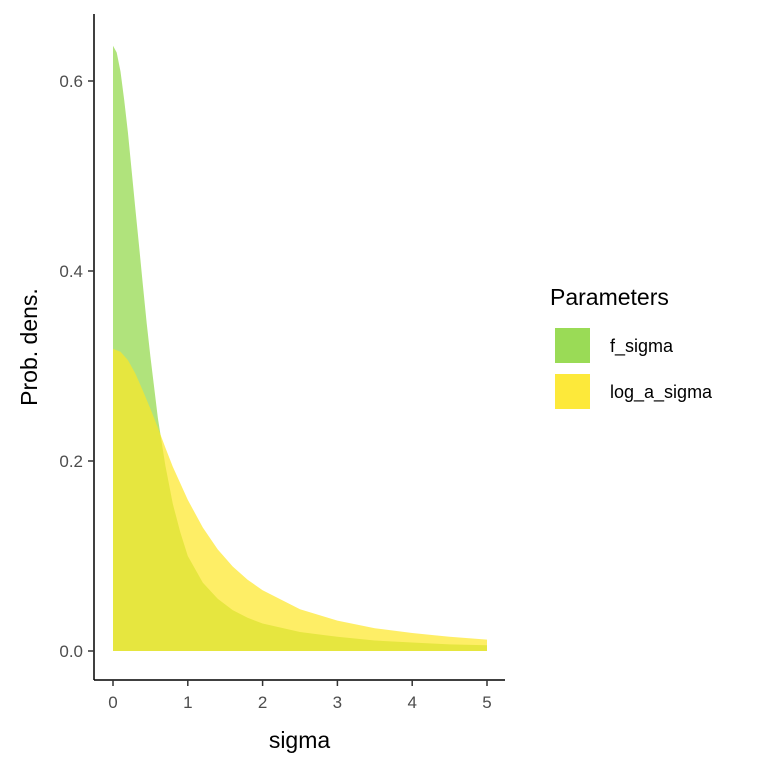 The height and width of the screenshot is (768, 768). Describe the element at coordinates (337, 702) in the screenshot. I see `x-tick-label: 3` at that location.